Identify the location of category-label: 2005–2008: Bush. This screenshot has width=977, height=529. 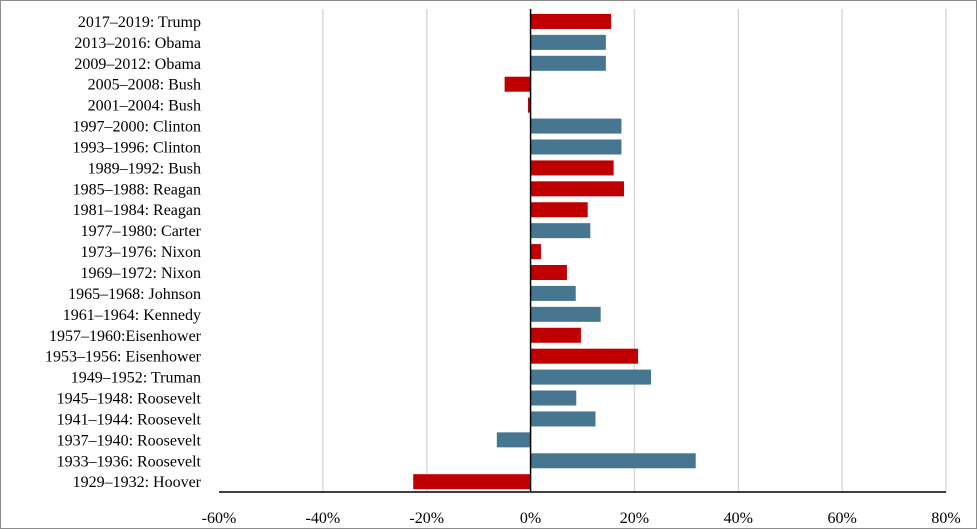
(144, 85).